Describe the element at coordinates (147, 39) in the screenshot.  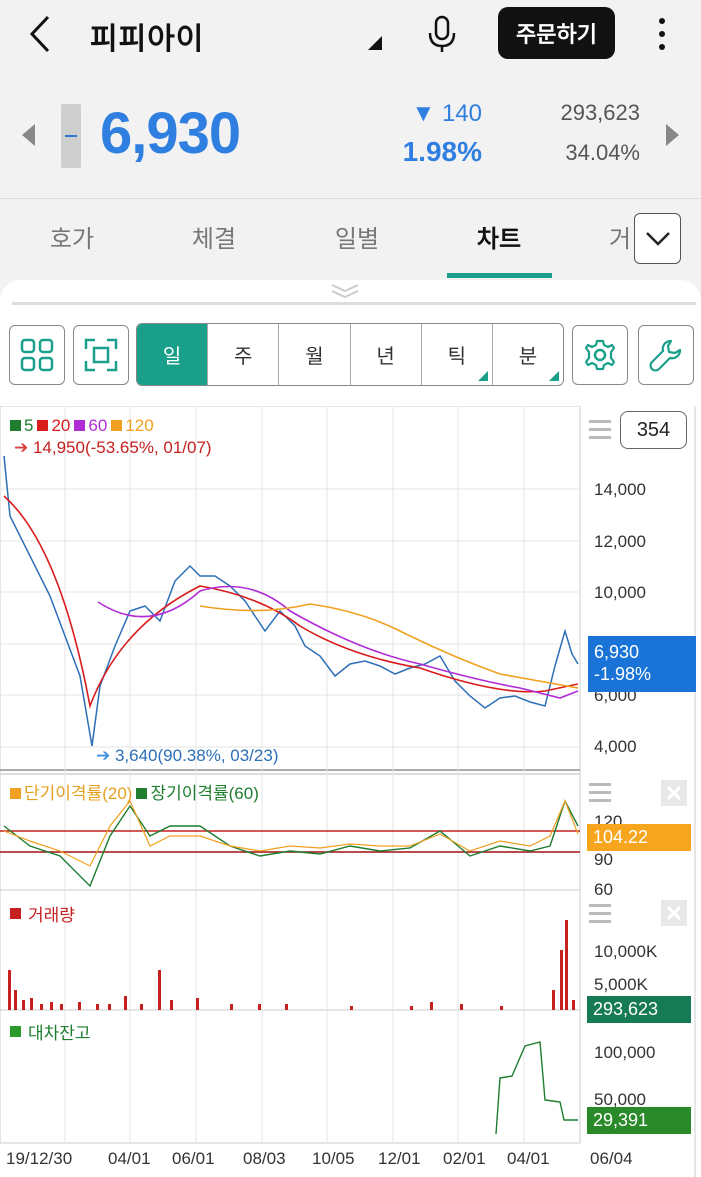
I see `stock-name: 피피아이` at that location.